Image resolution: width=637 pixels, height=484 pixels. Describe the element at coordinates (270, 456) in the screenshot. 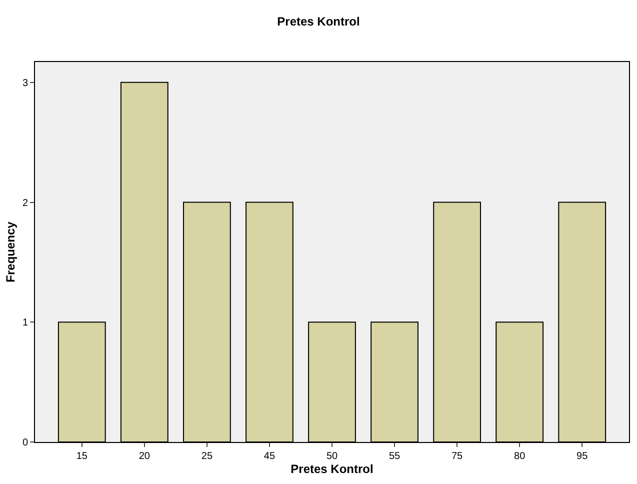

I see `x-tick-label: 45` at that location.